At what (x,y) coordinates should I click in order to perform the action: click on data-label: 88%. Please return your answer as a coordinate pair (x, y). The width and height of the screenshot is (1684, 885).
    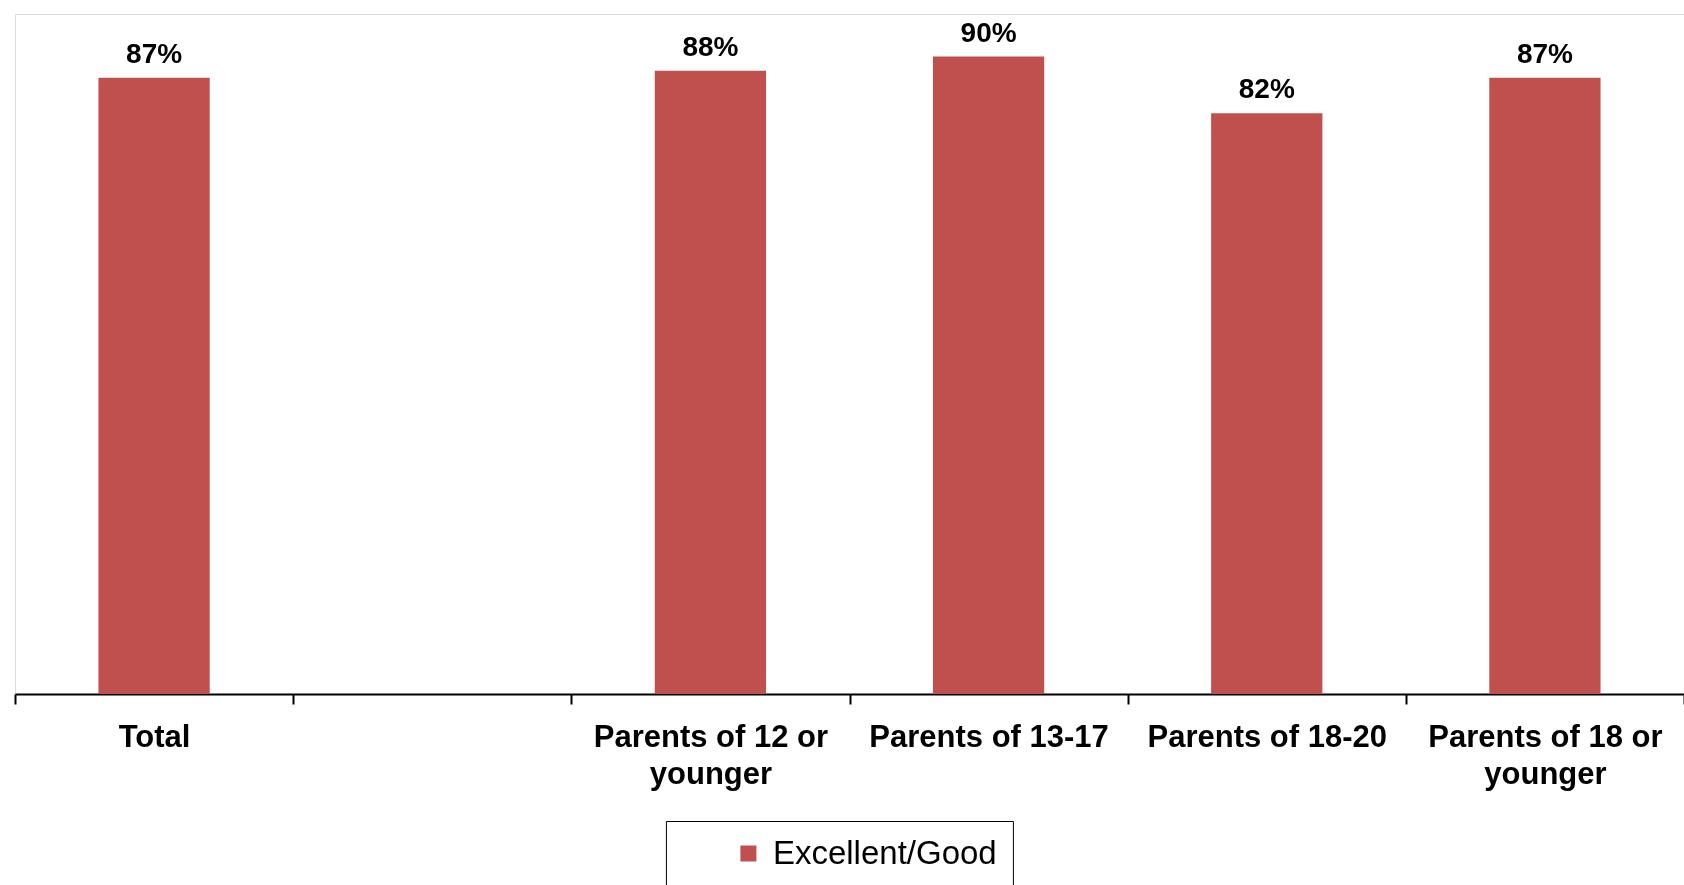
    Looking at the image, I should click on (710, 46).